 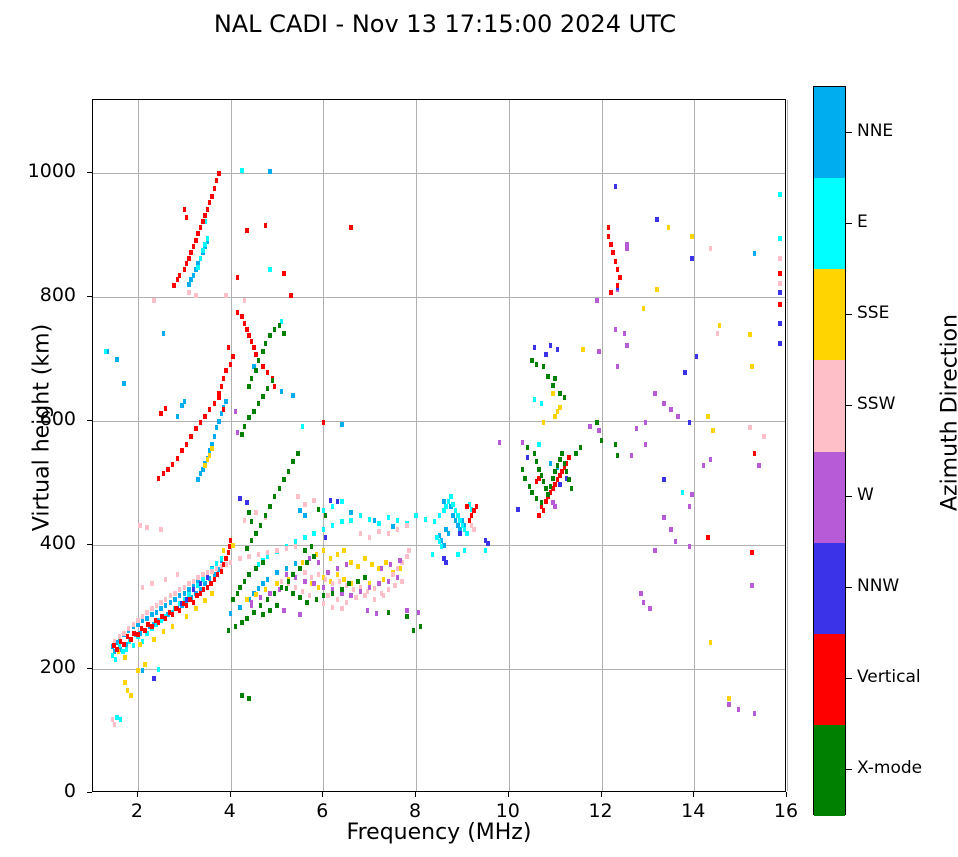 I want to click on colorbar-segment-w, so click(x=829, y=497).